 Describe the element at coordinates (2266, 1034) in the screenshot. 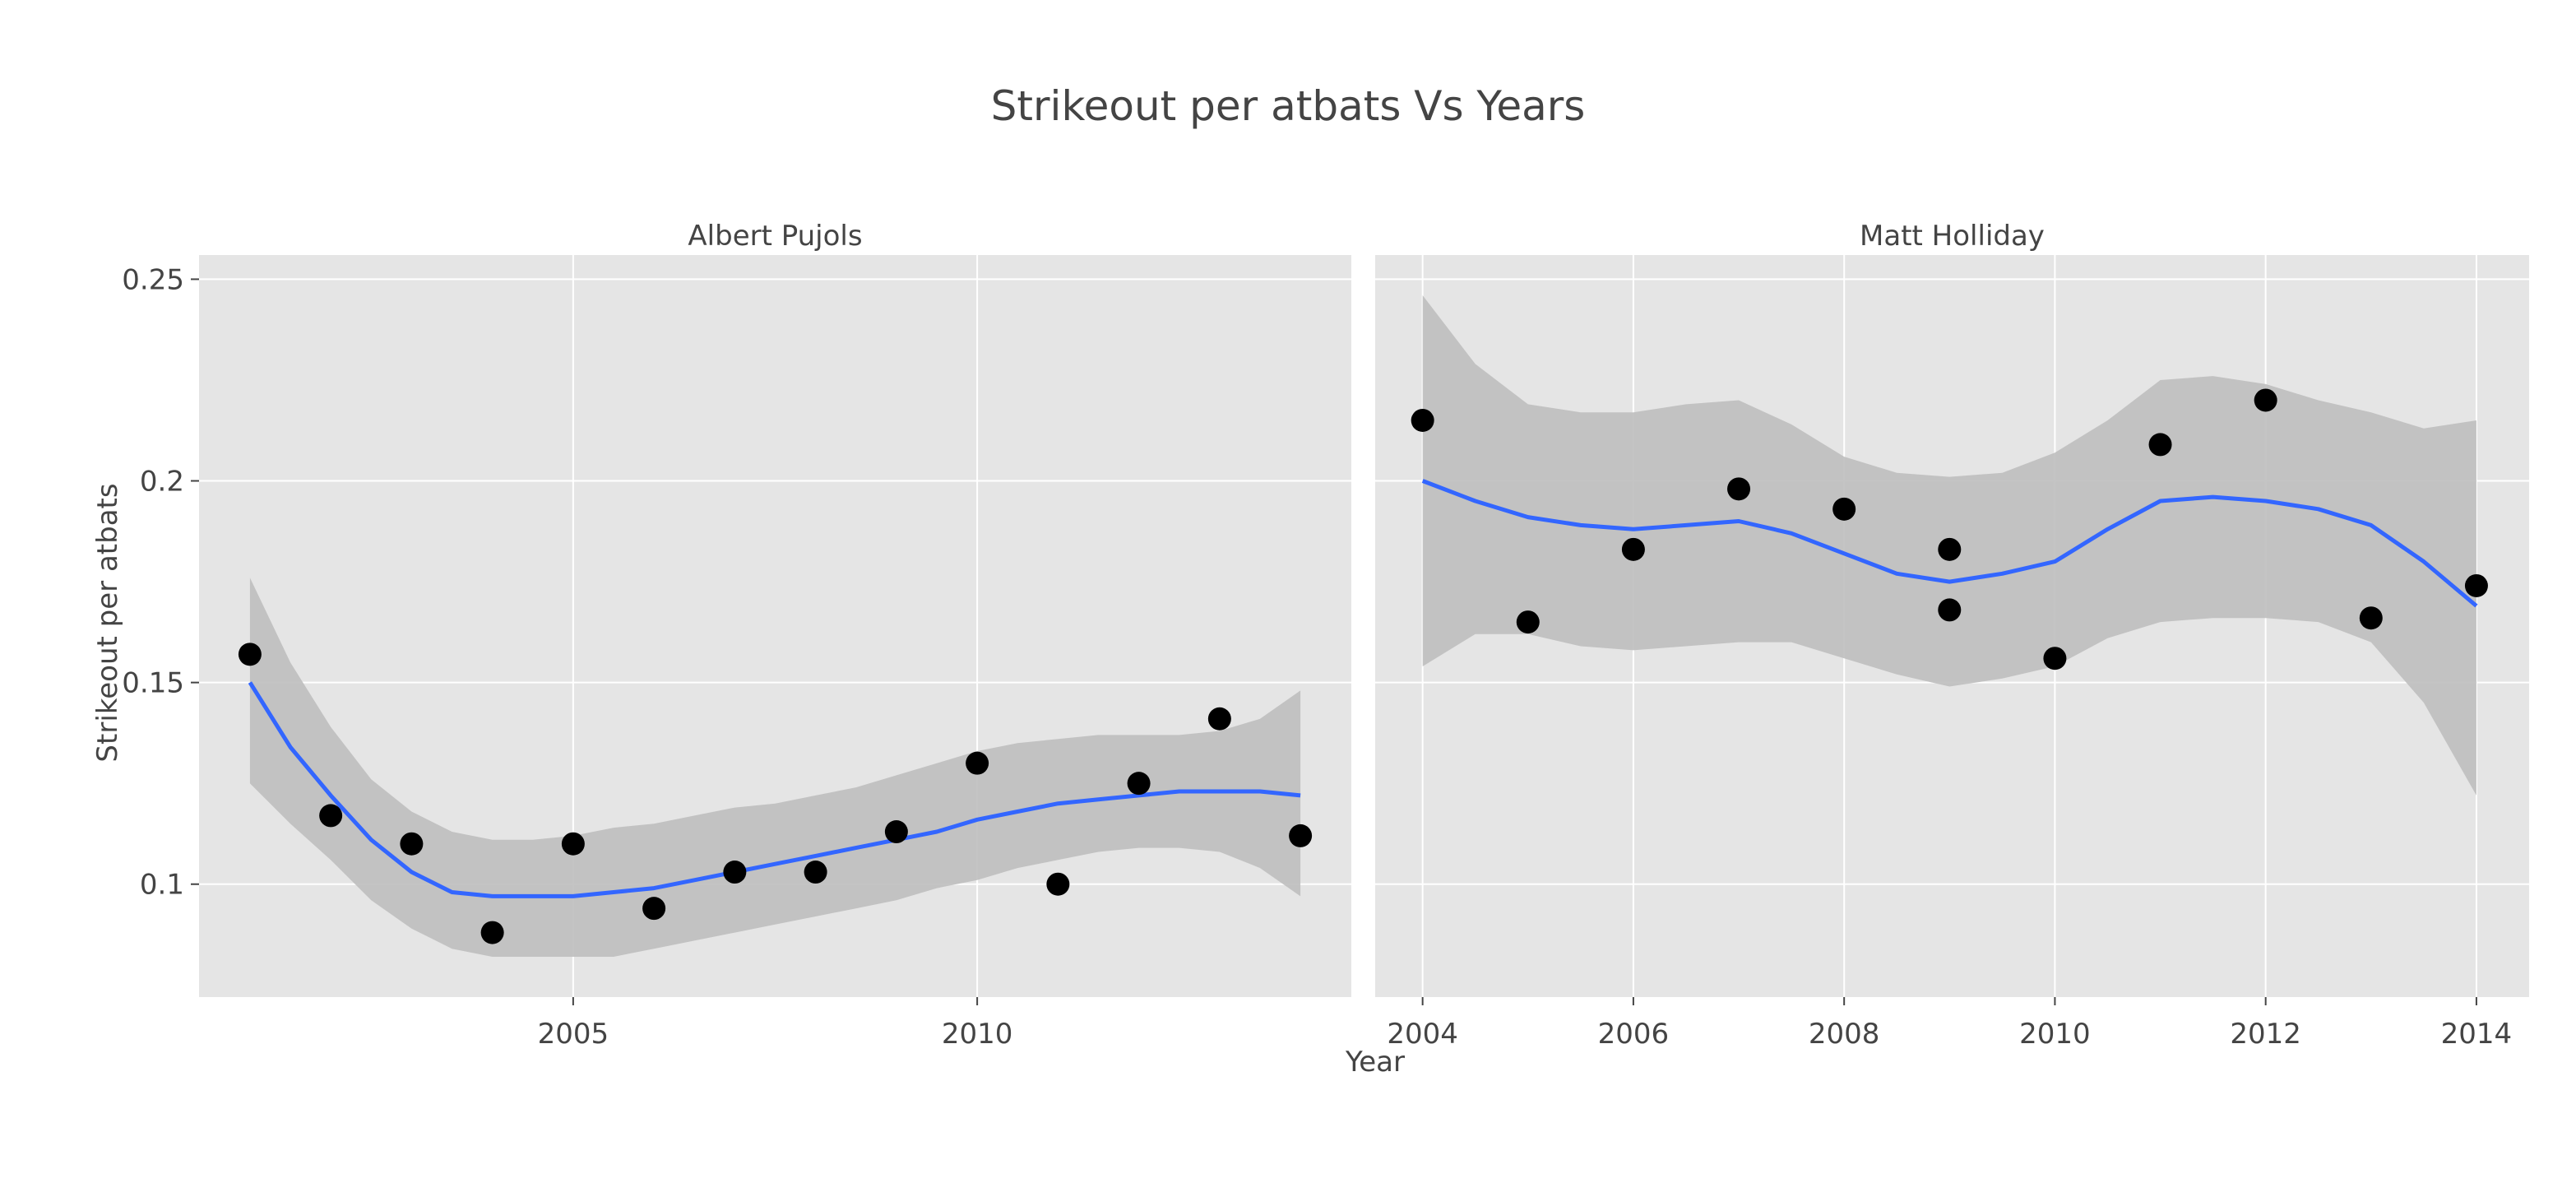

I see `x-tick-label: 2012` at that location.